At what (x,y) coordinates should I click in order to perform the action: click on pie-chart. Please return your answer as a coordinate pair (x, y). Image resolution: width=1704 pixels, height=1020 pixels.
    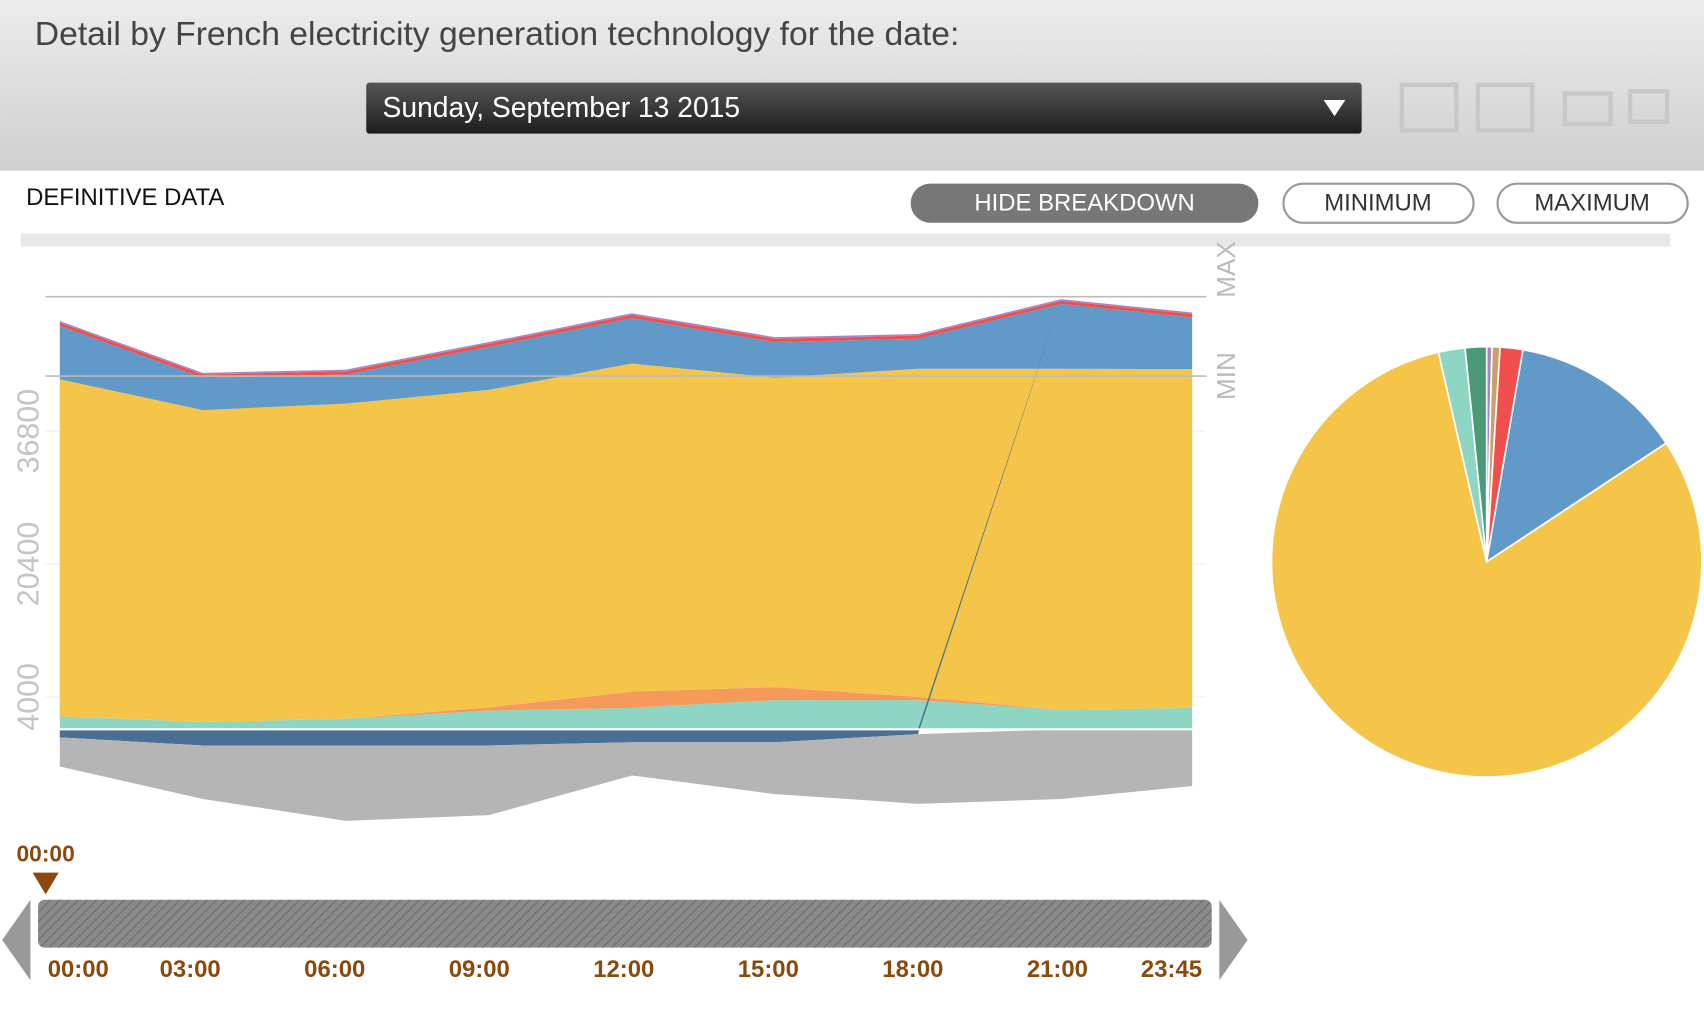
    Looking at the image, I should click on (1486, 561).